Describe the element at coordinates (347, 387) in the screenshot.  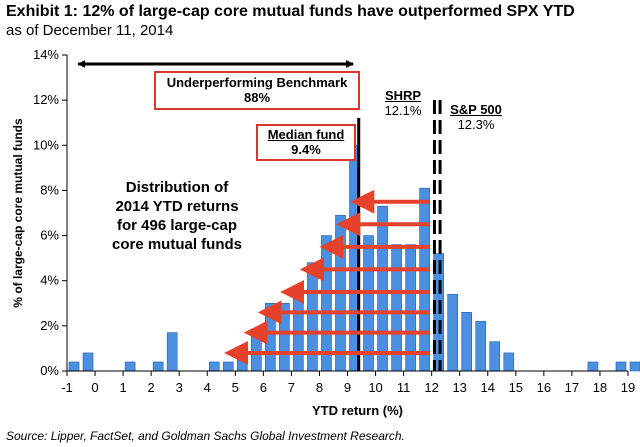
I see `x-tick-label: 9` at that location.